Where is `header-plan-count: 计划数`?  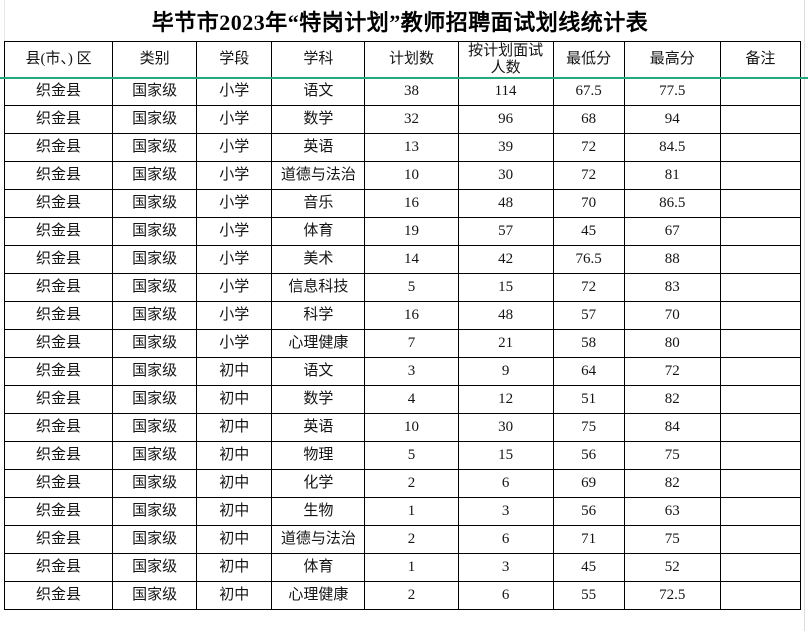
header-plan-count: 计划数 is located at coordinates (411, 59).